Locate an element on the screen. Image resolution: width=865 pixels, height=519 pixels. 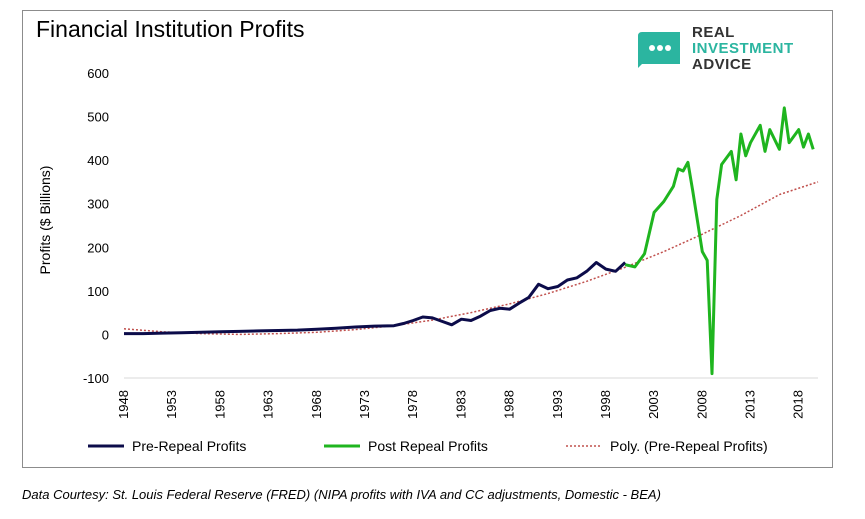
x-tick-label: 1978 is located at coordinates (412, 404).